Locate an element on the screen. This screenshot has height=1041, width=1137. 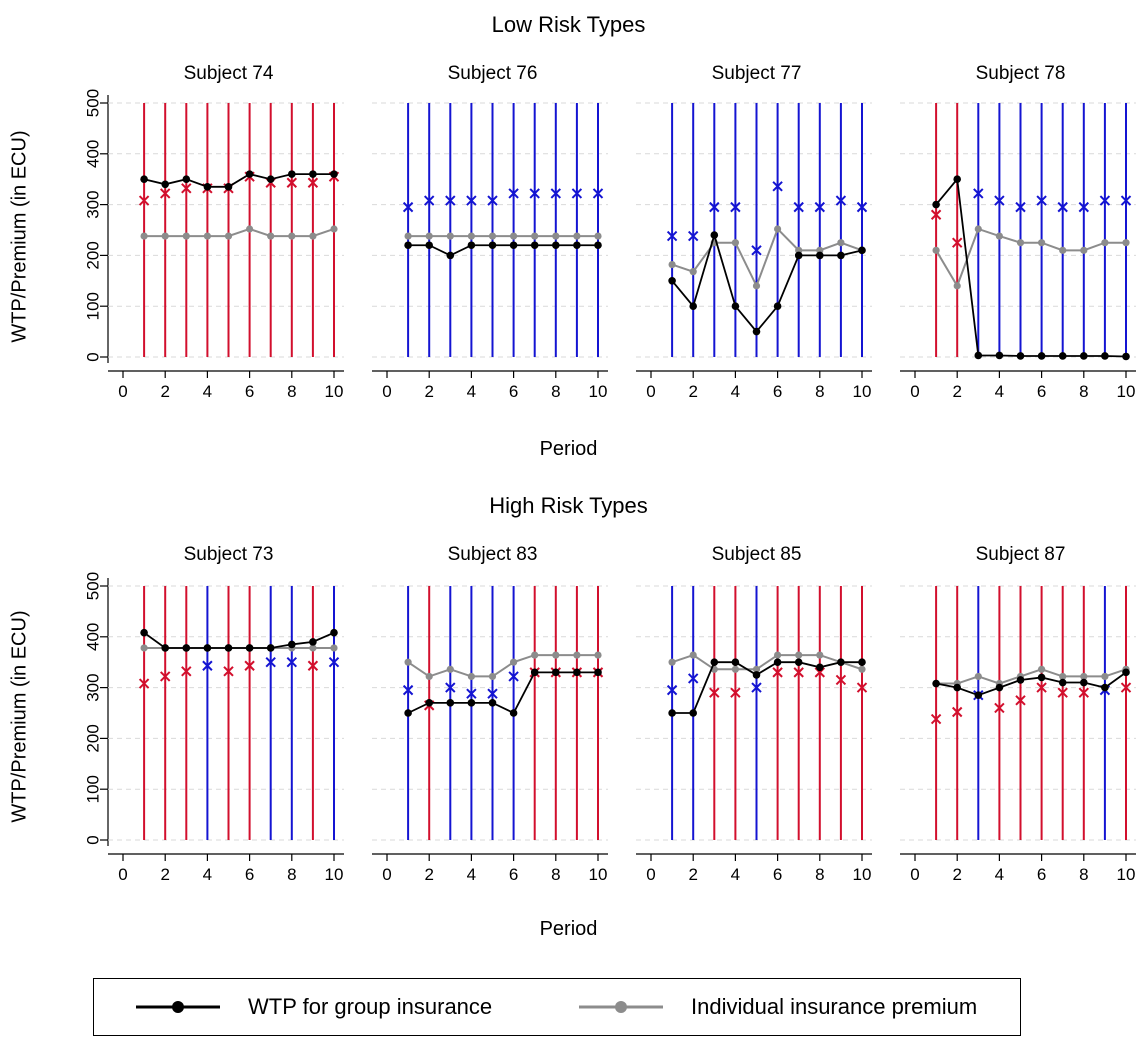
panel-title: Subject 78 is located at coordinates (1021, 73).